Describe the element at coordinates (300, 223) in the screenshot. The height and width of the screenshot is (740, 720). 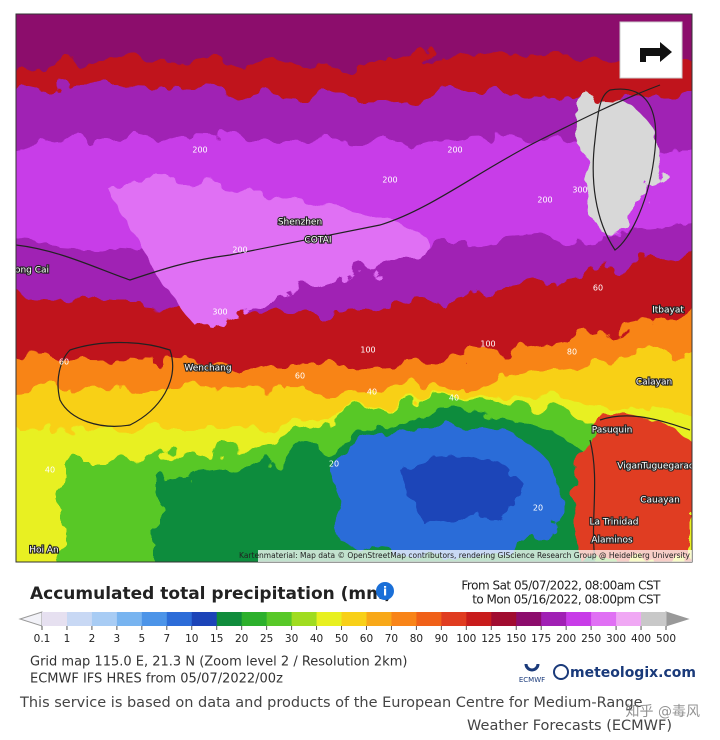
I see `place-label: Shenzhen` at that location.